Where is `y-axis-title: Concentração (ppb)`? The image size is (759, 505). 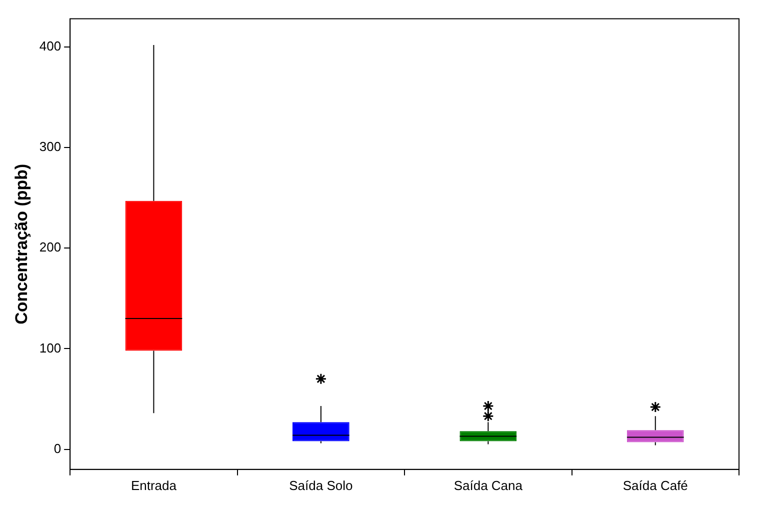 y-axis-title: Concentração (ppb) is located at coordinates (21, 244).